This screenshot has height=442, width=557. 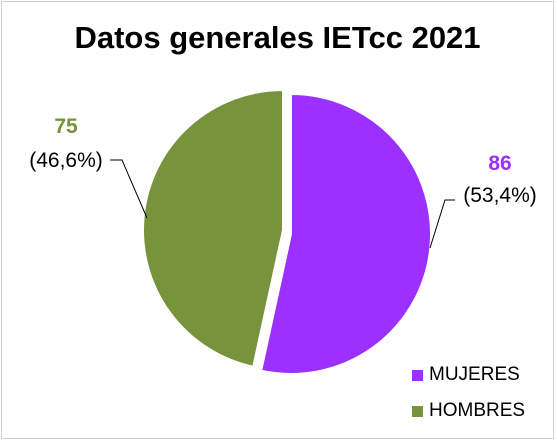 What do you see at coordinates (66, 160) in the screenshot?
I see `data-label-percent-hombres: (46,6%)` at bounding box center [66, 160].